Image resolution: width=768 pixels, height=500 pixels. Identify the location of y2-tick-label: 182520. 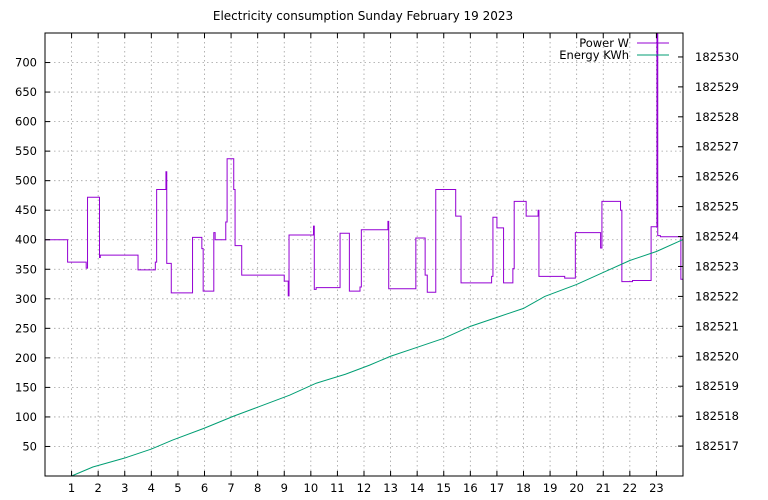
(717, 356).